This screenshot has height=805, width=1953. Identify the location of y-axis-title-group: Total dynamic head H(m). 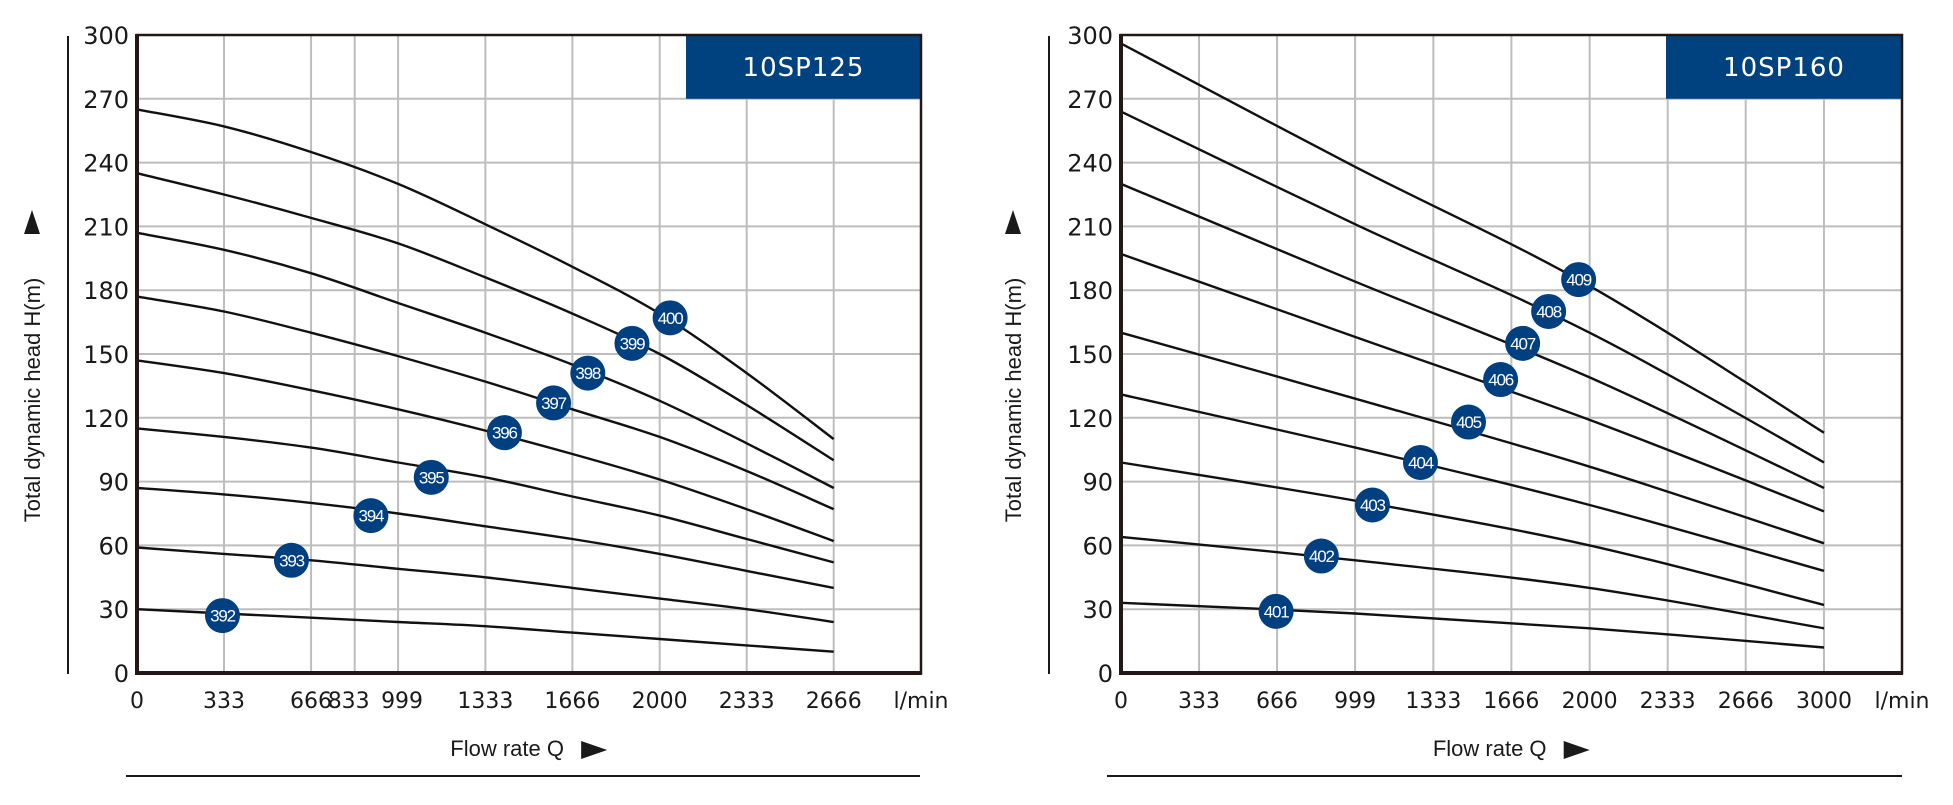
(1013, 400).